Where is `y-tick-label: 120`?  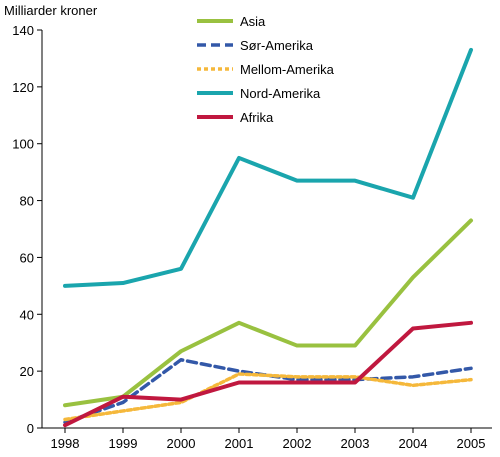 y-tick-label: 120 is located at coordinates (23, 87).